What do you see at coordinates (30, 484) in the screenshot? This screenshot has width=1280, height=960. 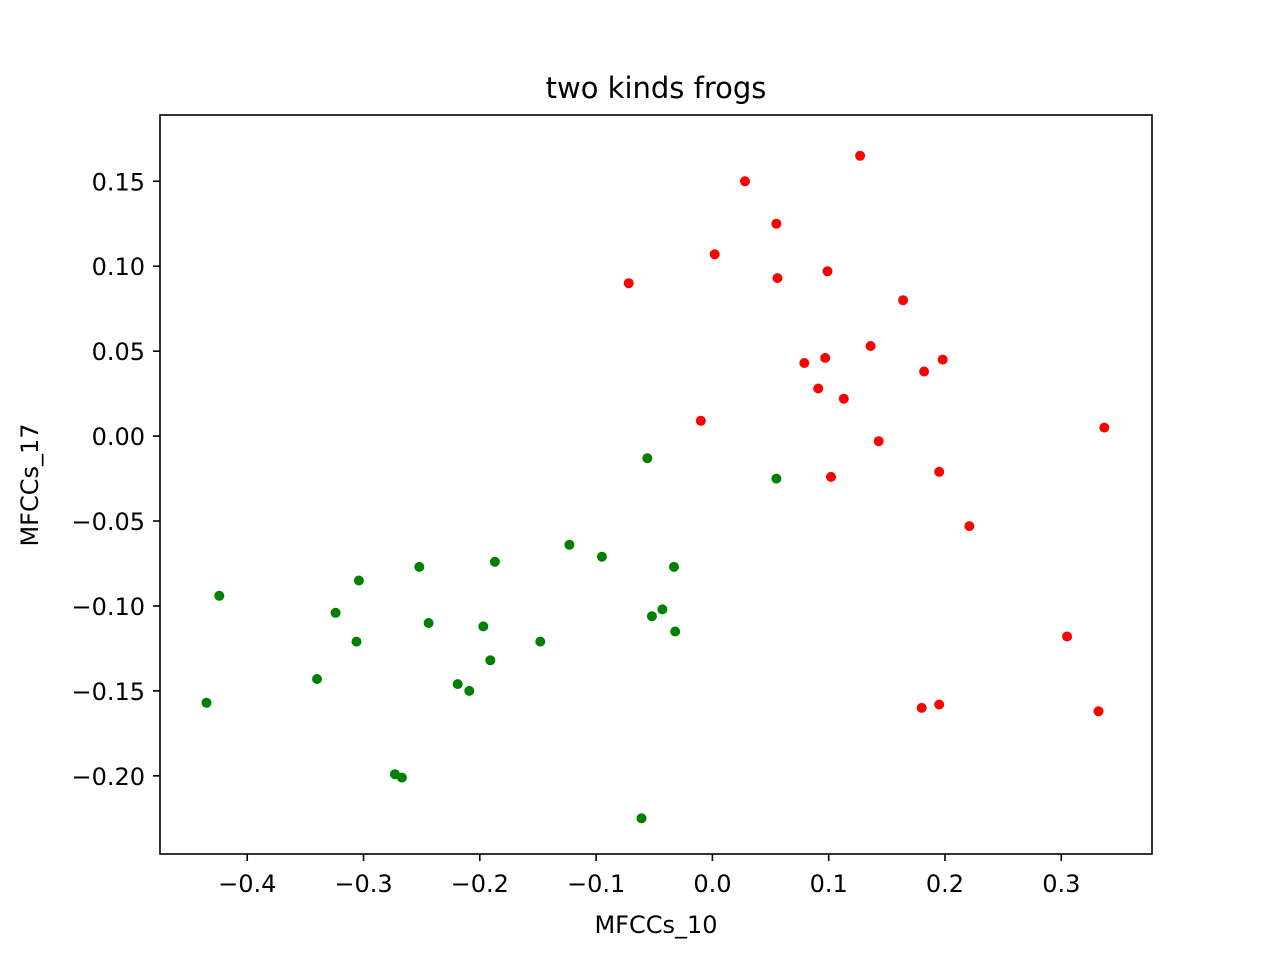 I see `y-axis-label: MFCCs_17` at bounding box center [30, 484].